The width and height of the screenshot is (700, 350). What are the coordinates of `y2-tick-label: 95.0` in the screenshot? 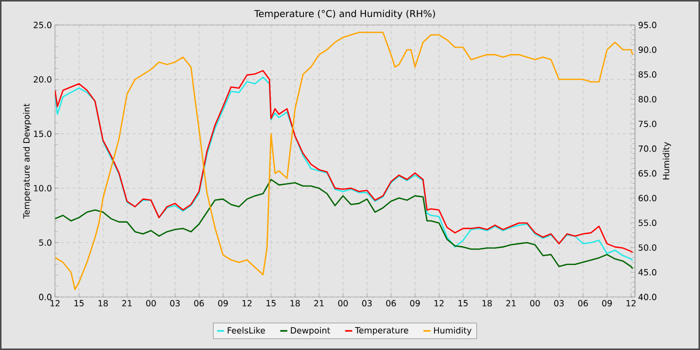 It's located at (647, 25).